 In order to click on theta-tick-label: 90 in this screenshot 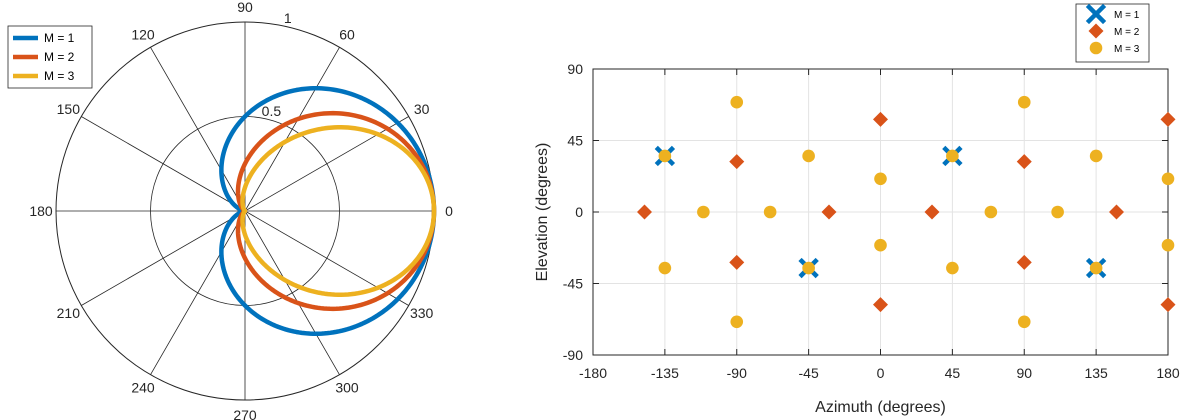, I will do `click(245, 7)`.